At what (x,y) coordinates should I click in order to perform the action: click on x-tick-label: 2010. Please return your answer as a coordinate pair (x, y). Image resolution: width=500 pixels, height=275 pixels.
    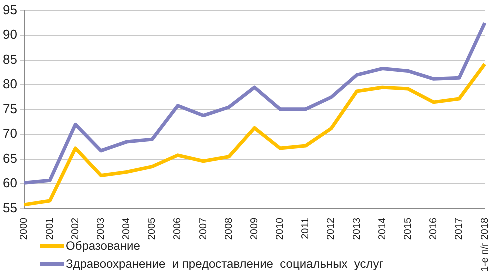
    Looking at the image, I should click on (280, 228).